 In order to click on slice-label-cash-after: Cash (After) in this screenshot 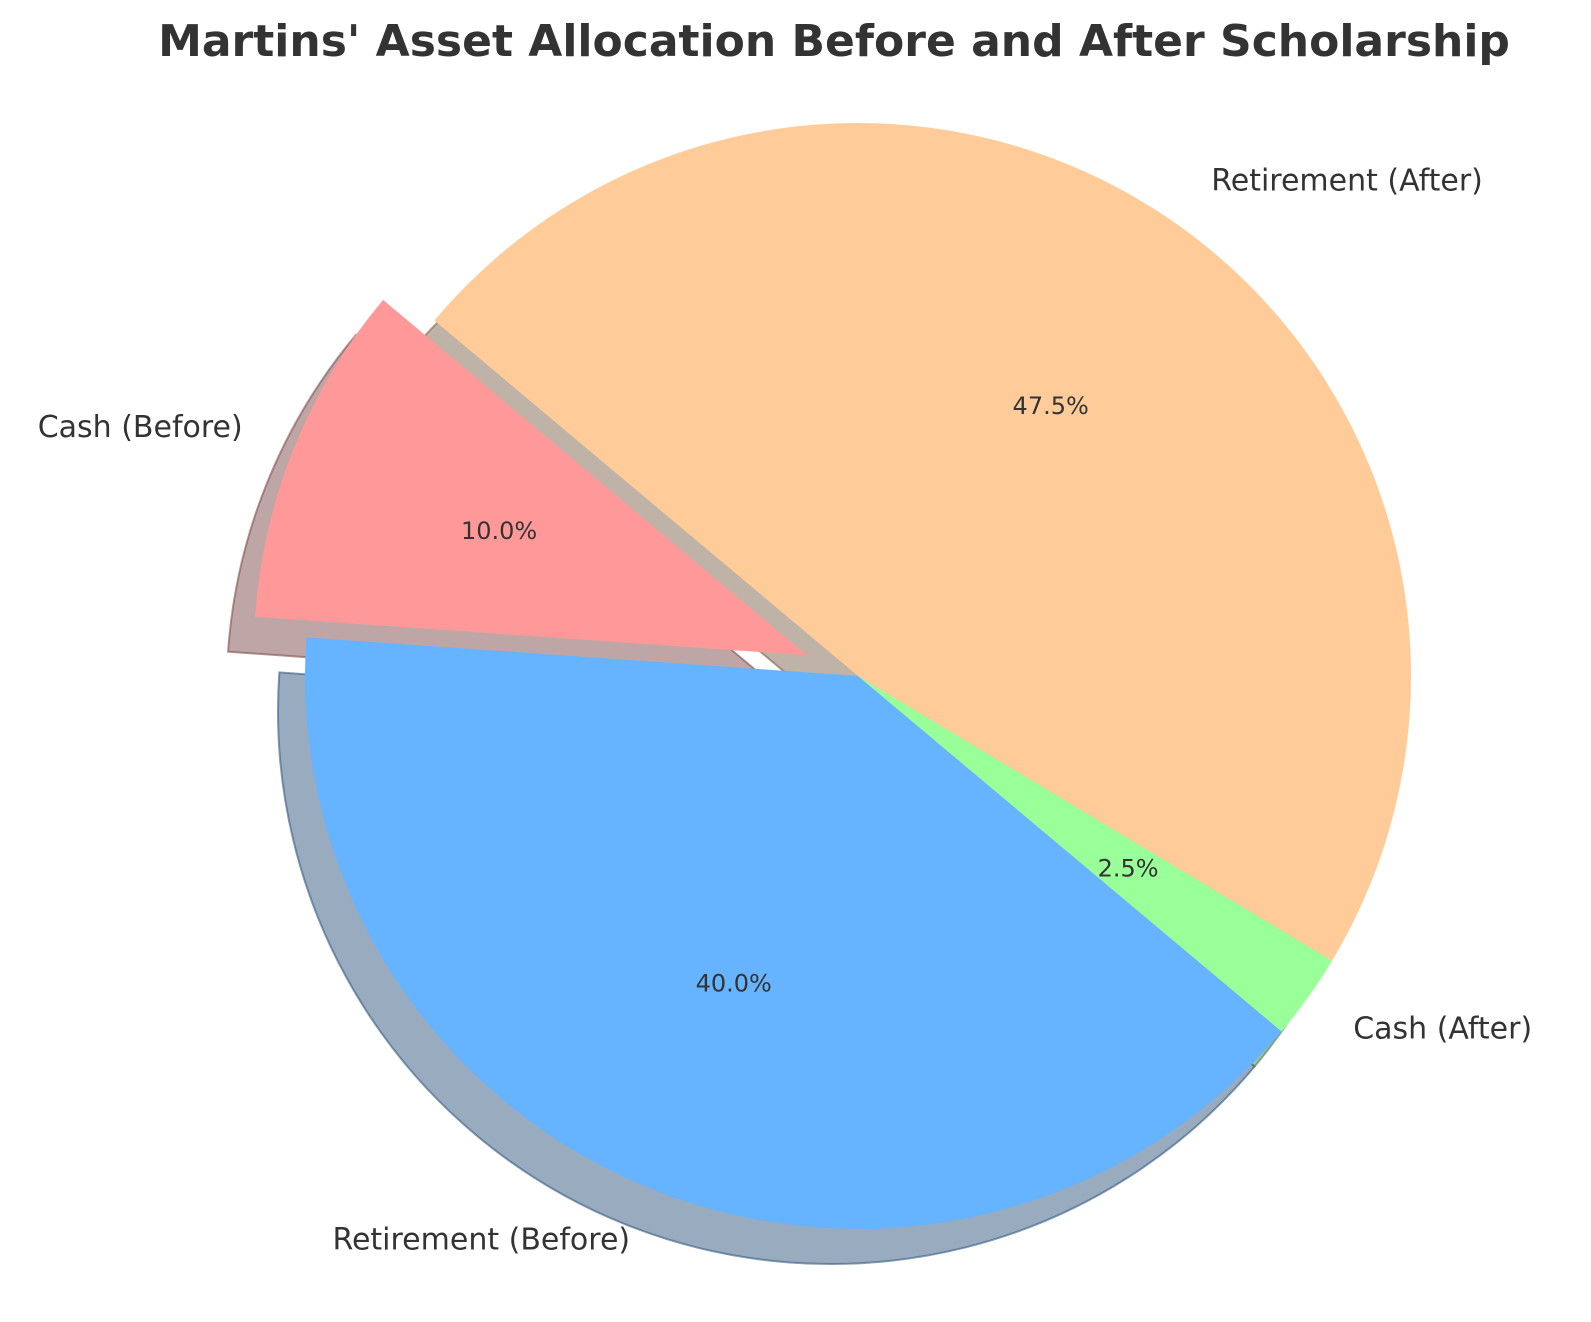, I will do `click(1442, 1029)`.